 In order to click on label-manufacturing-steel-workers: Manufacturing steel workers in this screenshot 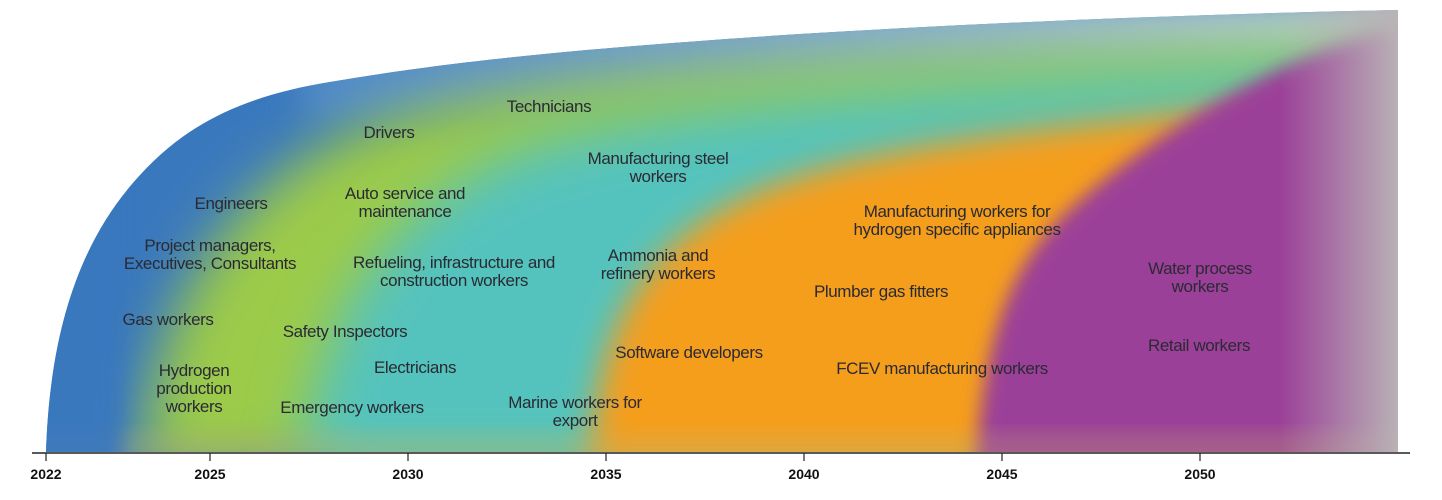, I will do `click(658, 167)`.